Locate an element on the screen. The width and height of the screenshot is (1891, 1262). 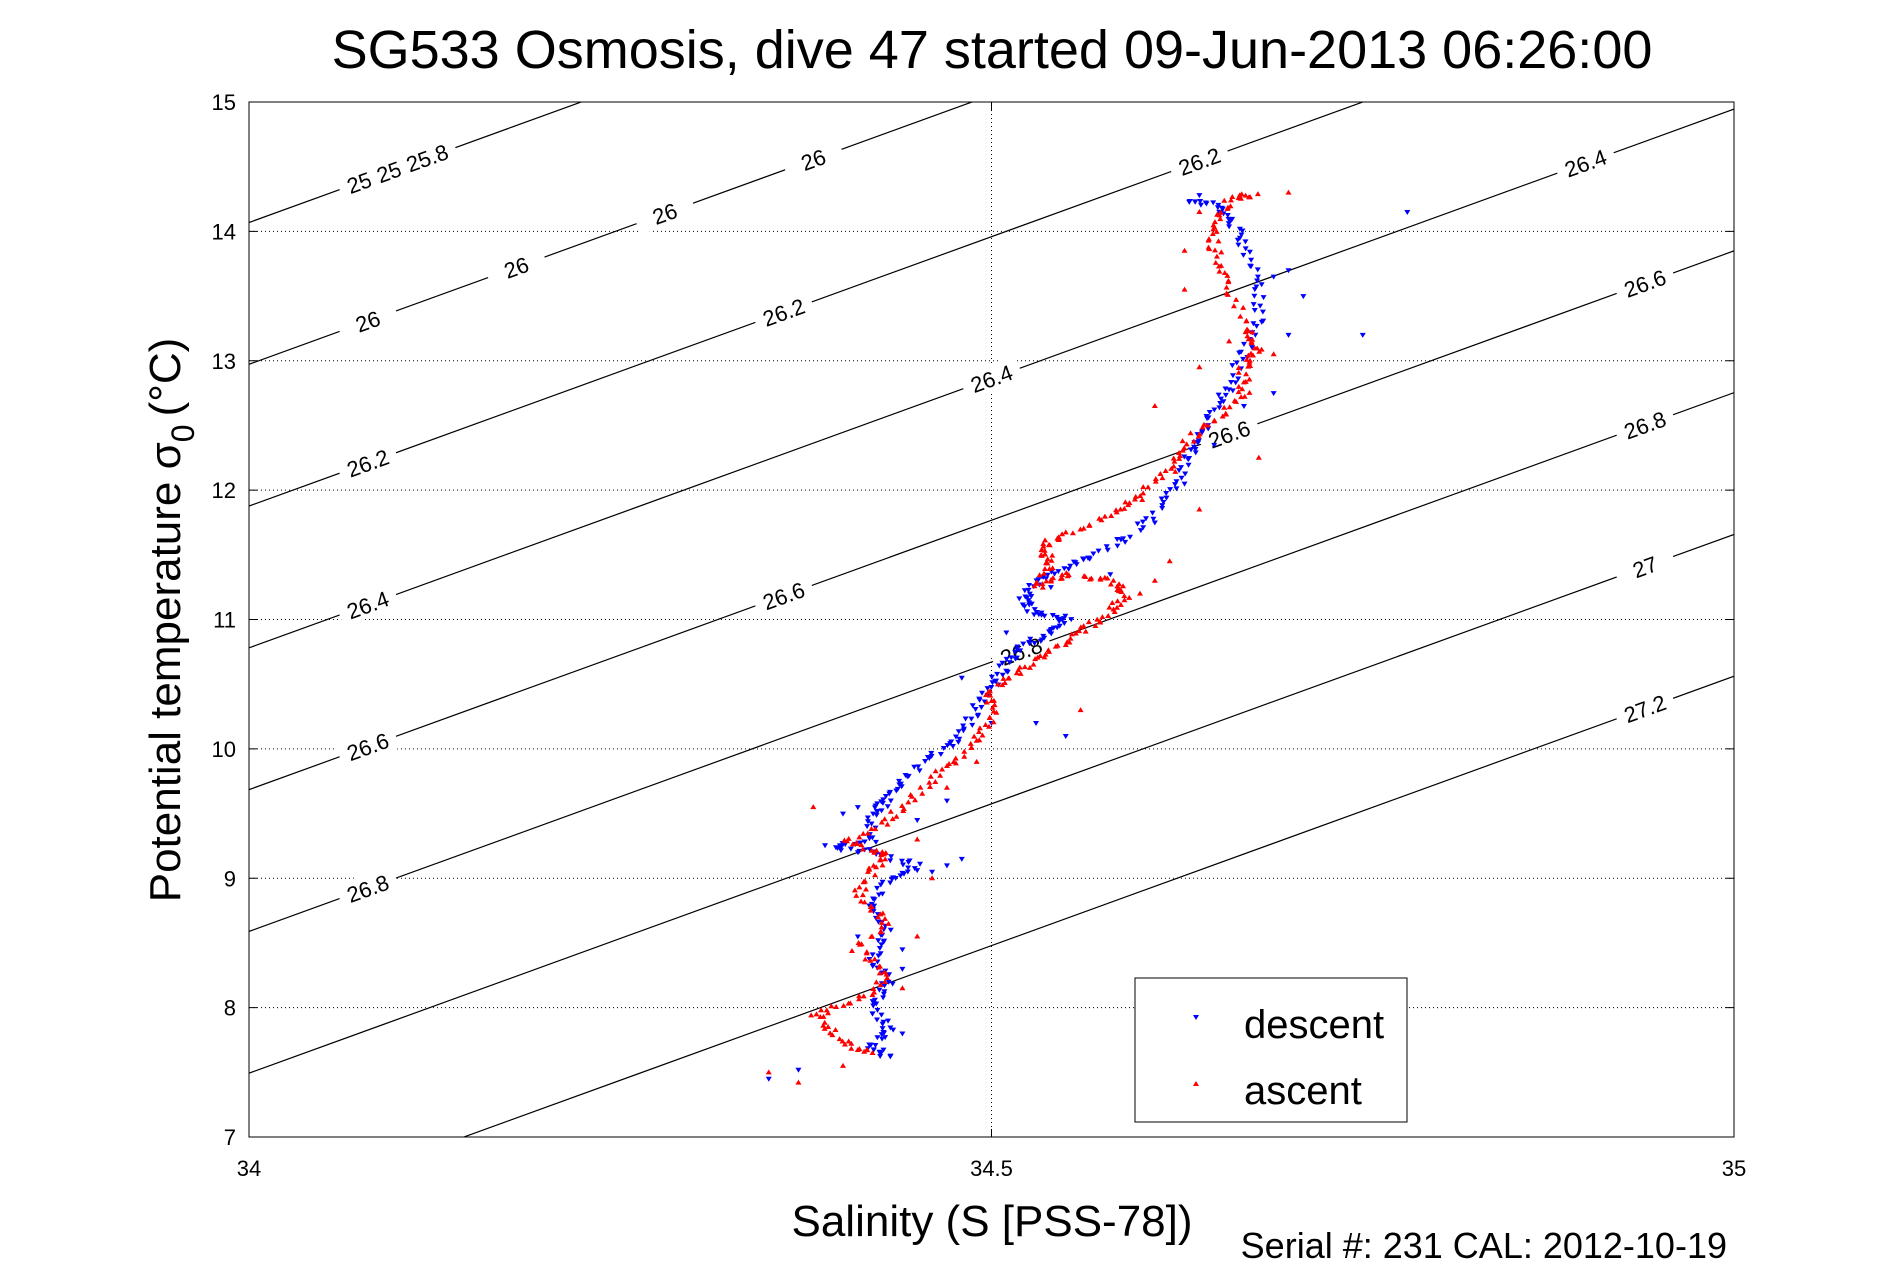
contour-label-background is located at coordinates (813, 159).